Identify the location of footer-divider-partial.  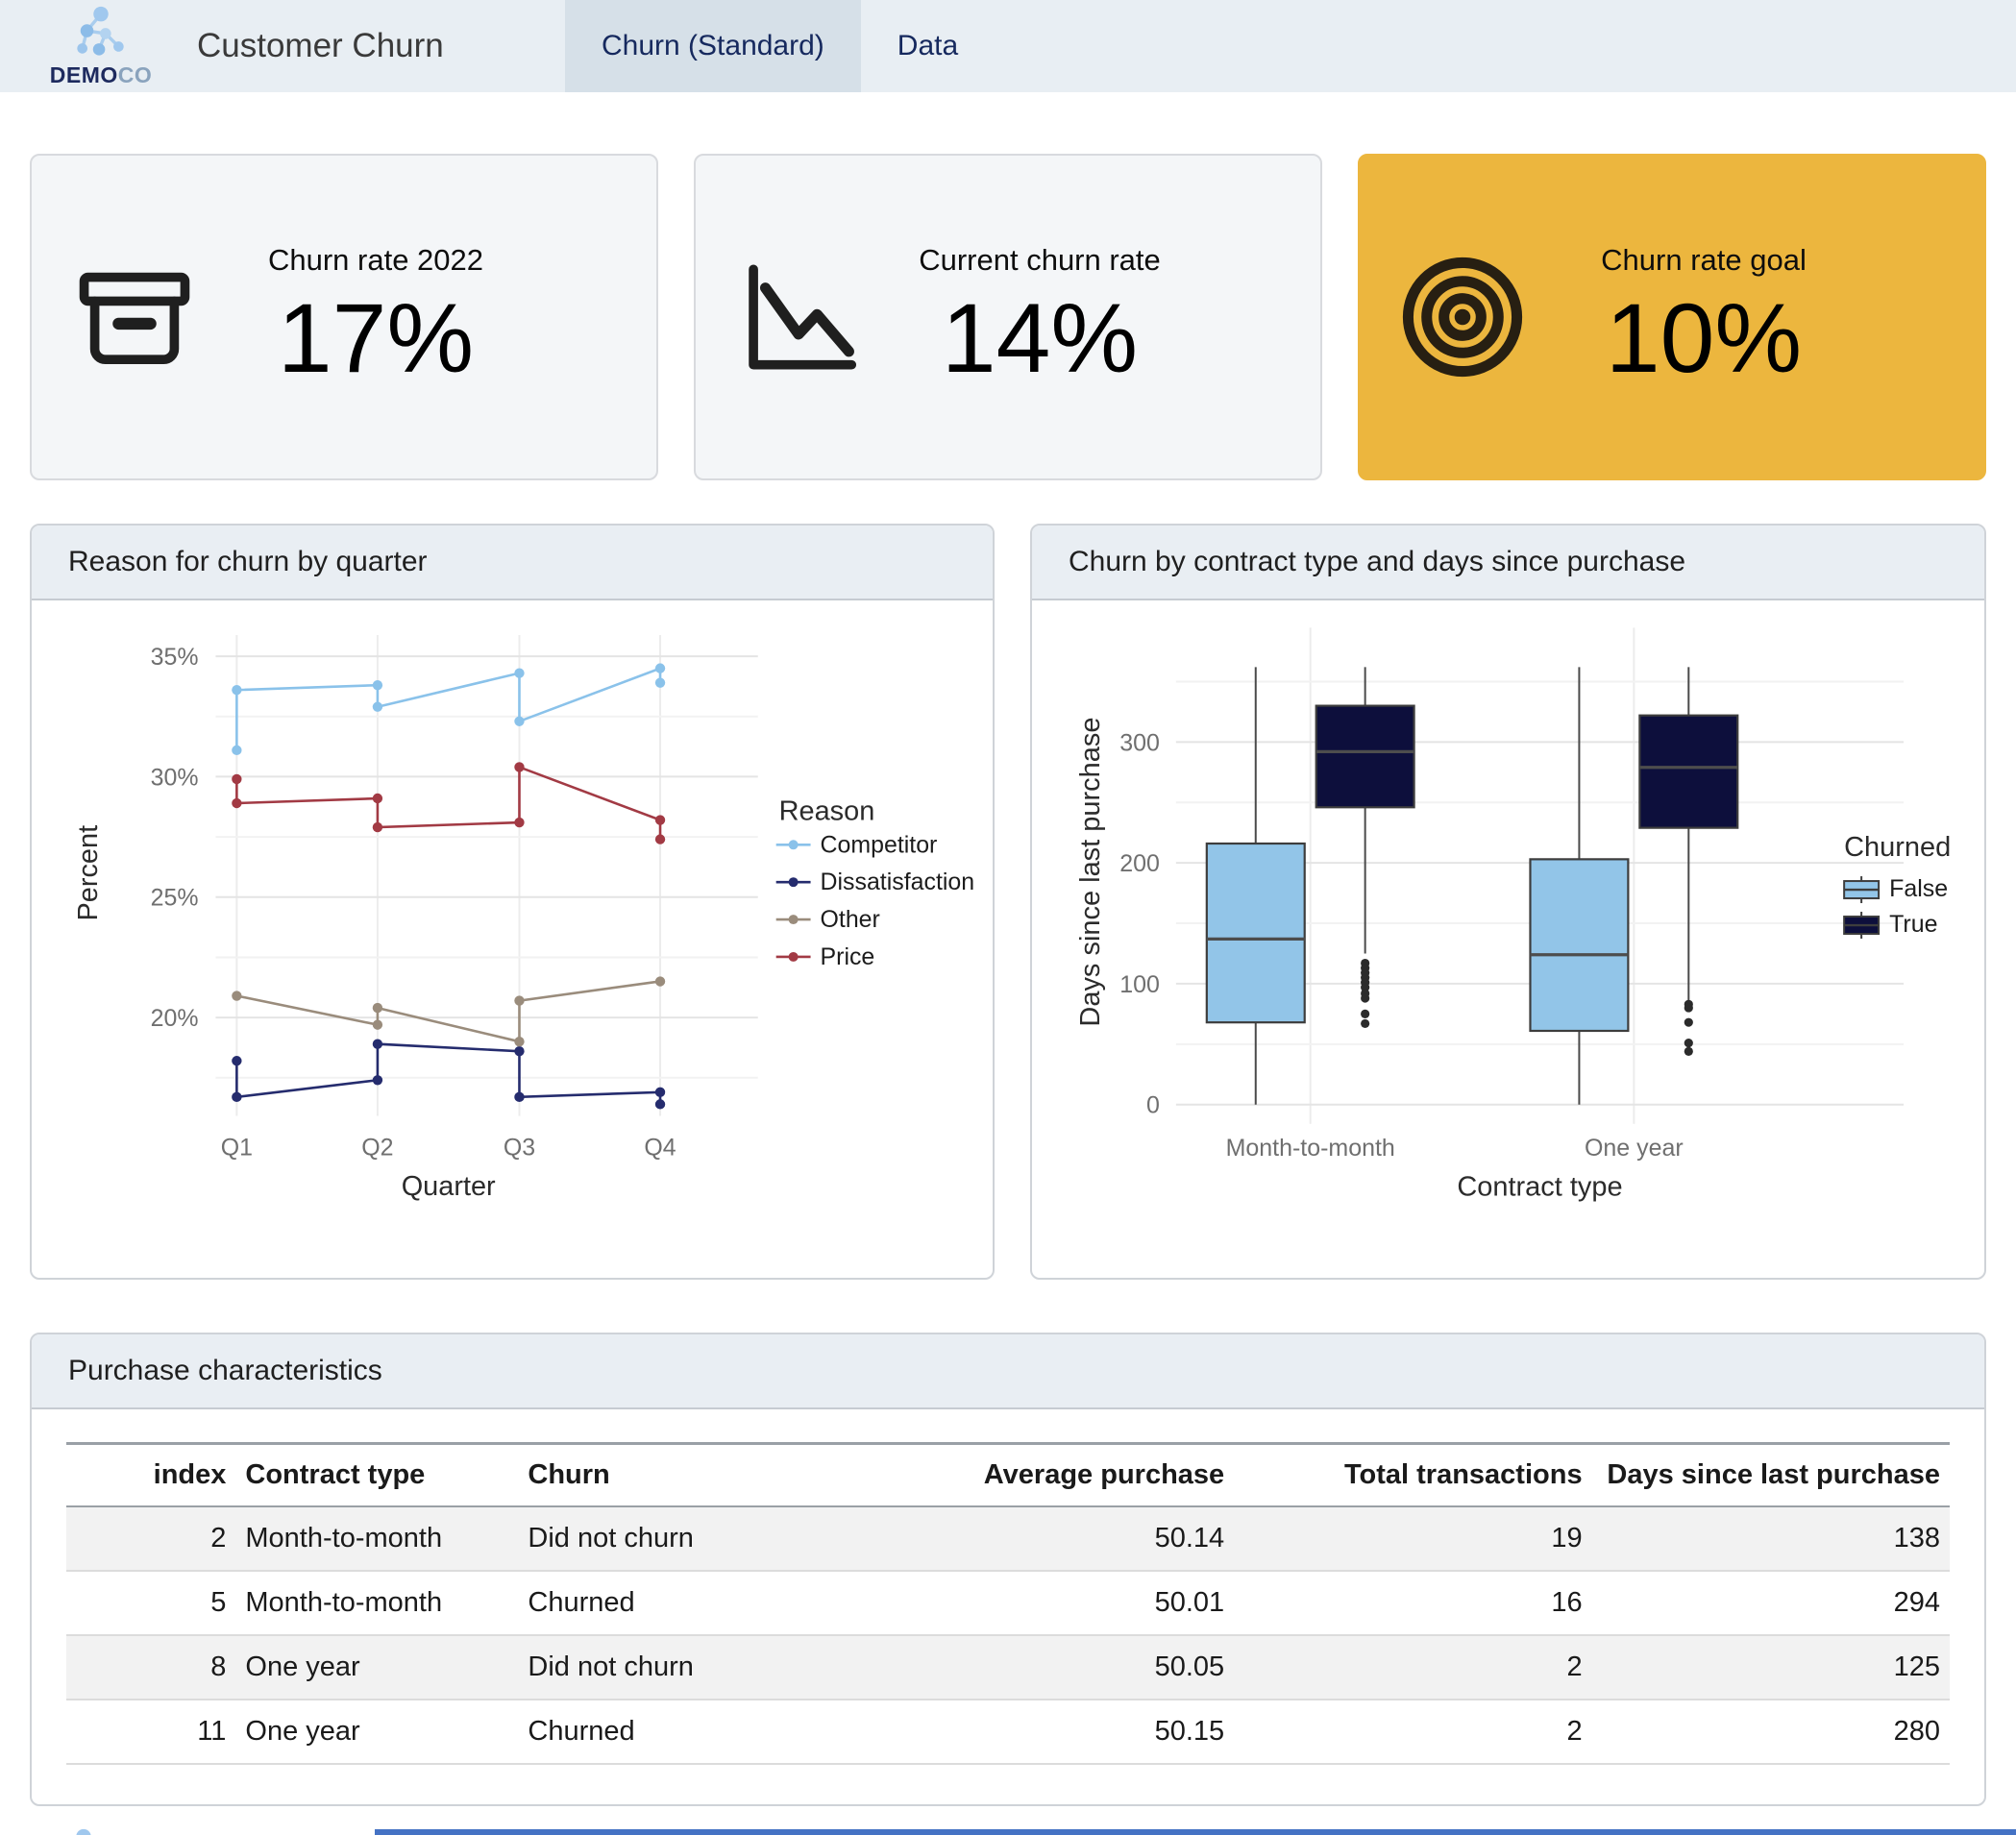
(1196, 1832).